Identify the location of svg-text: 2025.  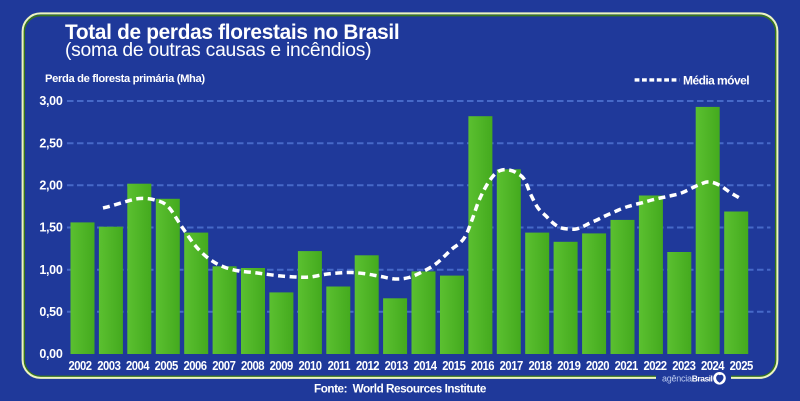
(742, 365).